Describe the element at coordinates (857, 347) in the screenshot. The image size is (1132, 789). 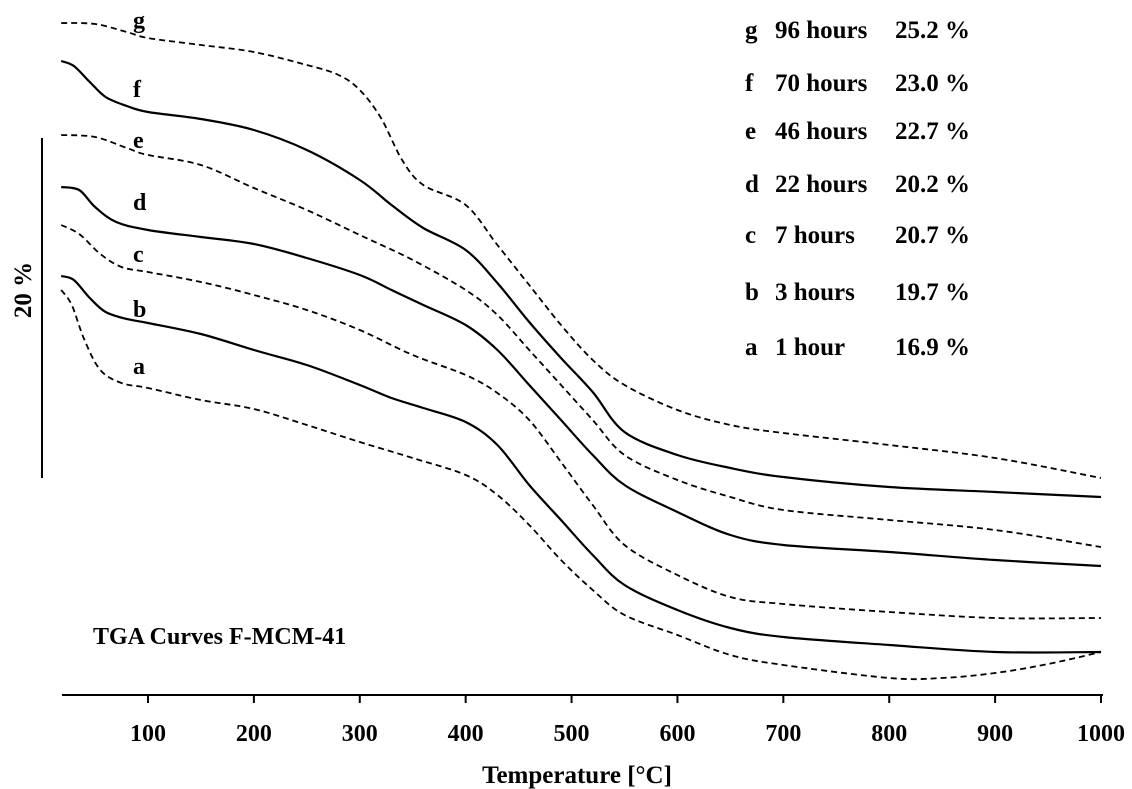
I see `legend-entry: a 1 hour 16.9 %` at that location.